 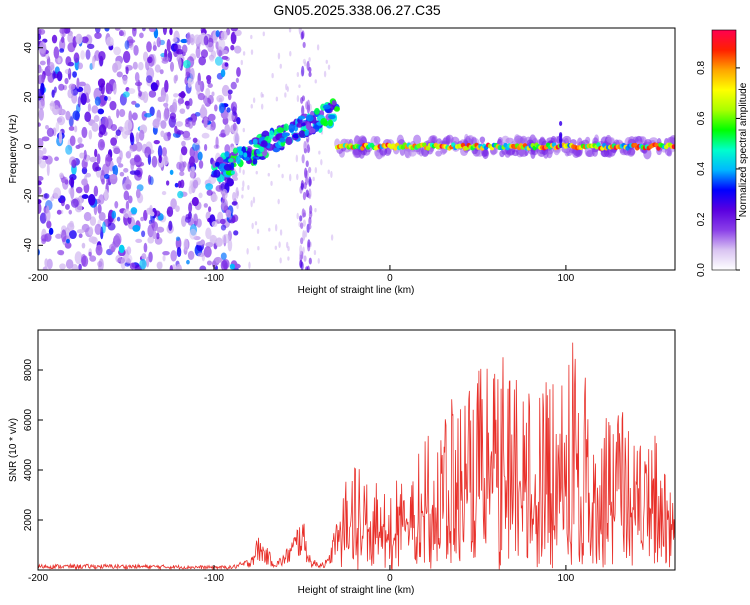 What do you see at coordinates (301, 574) in the screenshot?
I see `snr-x-axis: -200 -100 0 100` at bounding box center [301, 574].